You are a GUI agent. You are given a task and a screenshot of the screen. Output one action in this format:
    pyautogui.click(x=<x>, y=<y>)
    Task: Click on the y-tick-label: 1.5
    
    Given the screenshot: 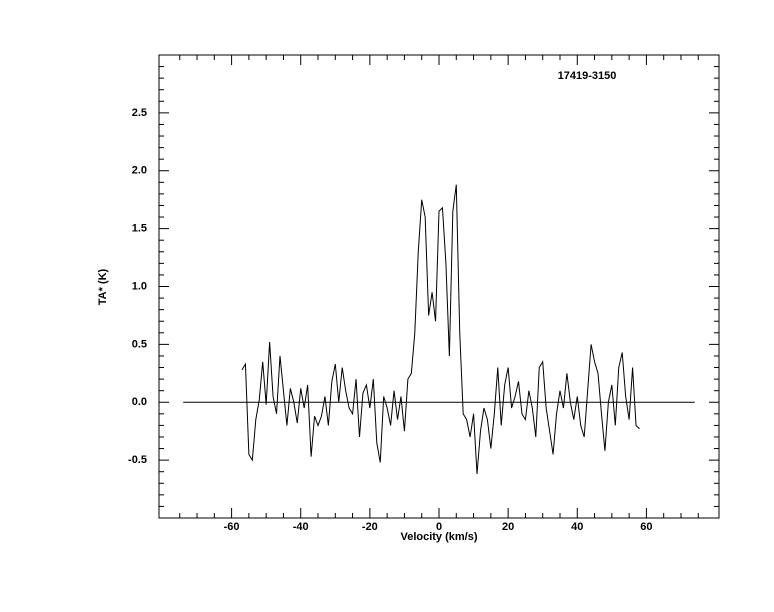 What is the action you would take?
    pyautogui.click(x=139, y=229)
    